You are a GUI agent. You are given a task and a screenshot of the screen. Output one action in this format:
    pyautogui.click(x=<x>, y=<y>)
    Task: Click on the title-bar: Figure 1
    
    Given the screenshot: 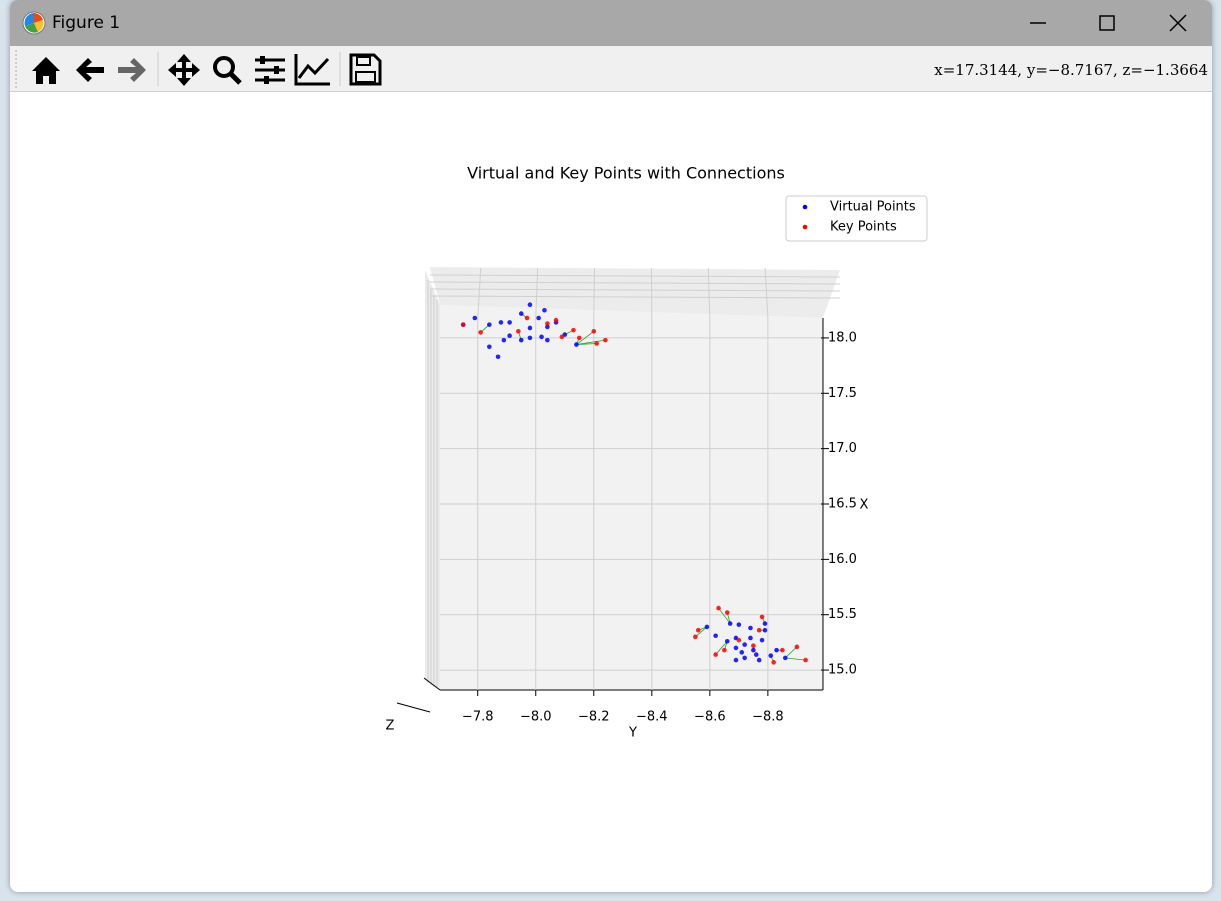 What is the action you would take?
    pyautogui.click(x=611, y=23)
    